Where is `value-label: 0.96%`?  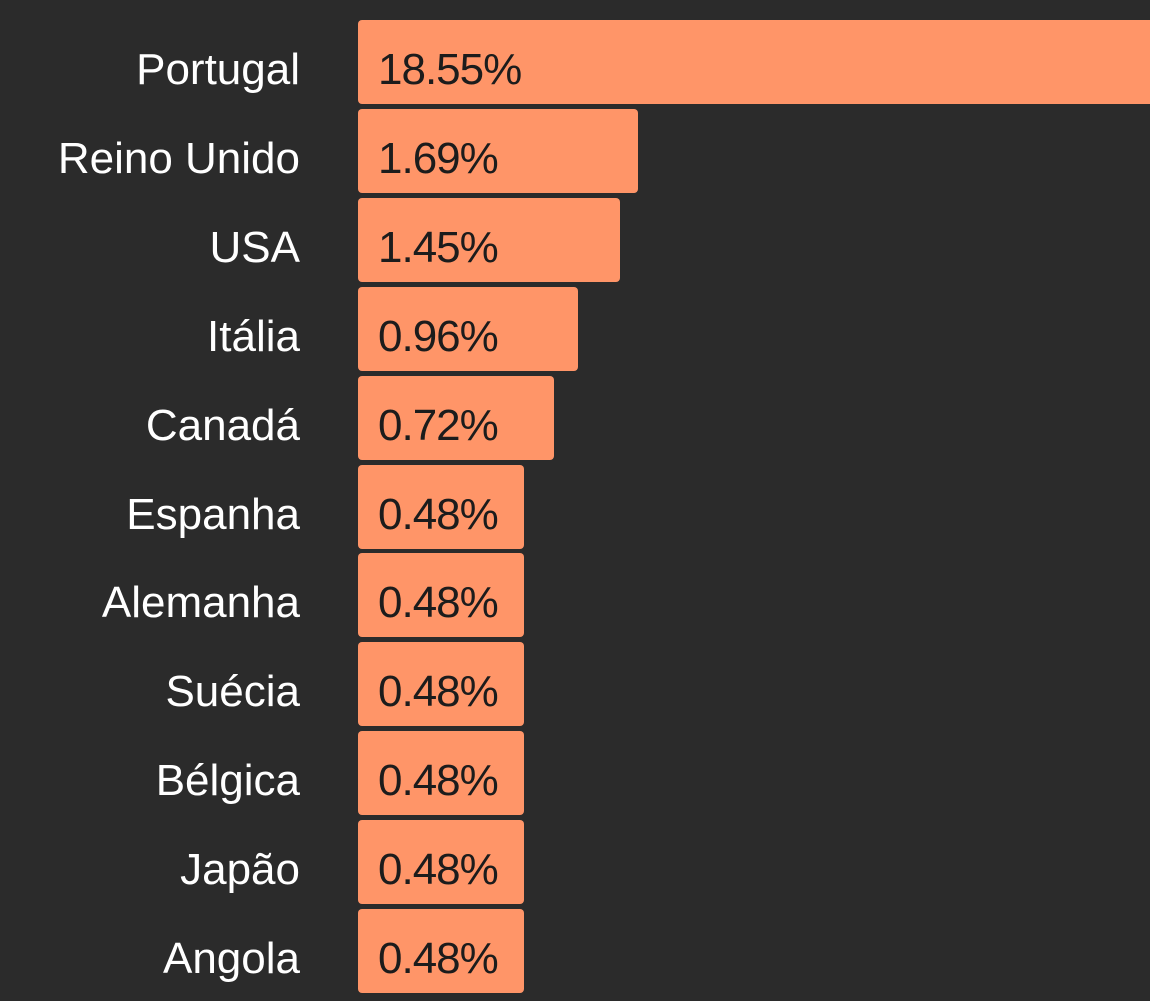 value-label: 0.96% is located at coordinates (438, 336).